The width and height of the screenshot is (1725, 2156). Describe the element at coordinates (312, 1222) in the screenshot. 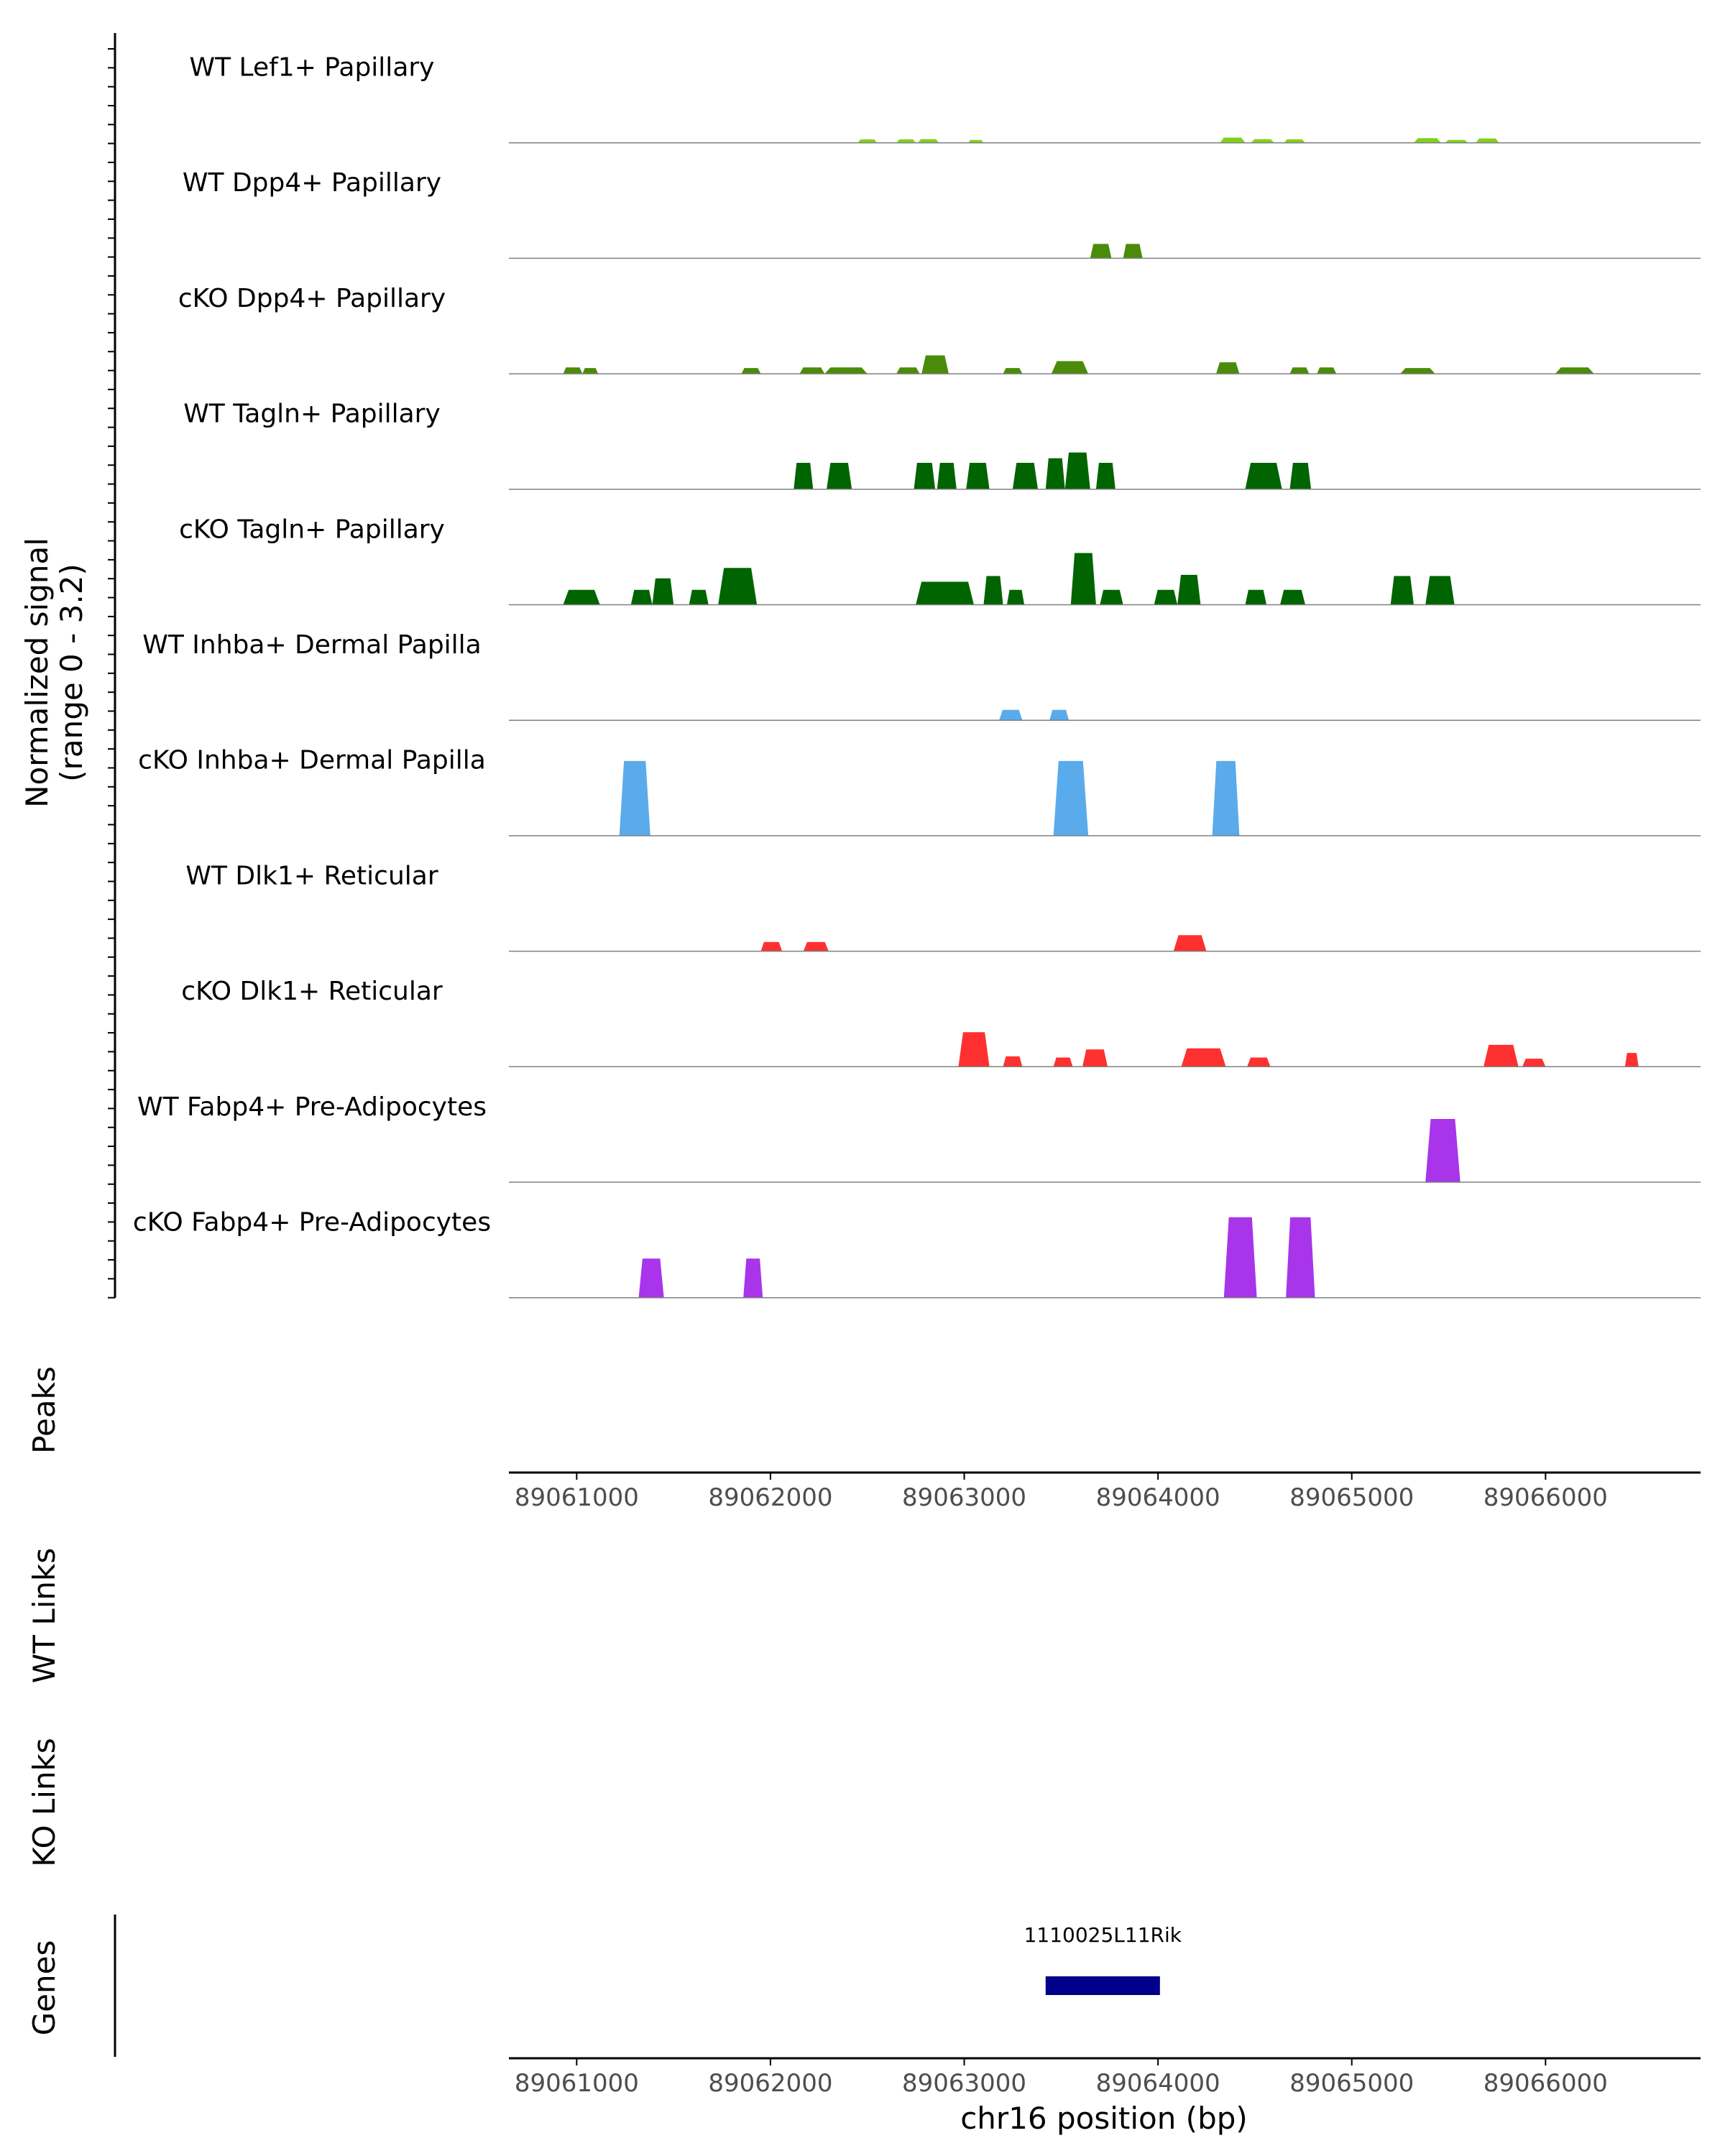

I see `track-label: cKO Fabp4+ Pre-Adipocytes` at that location.